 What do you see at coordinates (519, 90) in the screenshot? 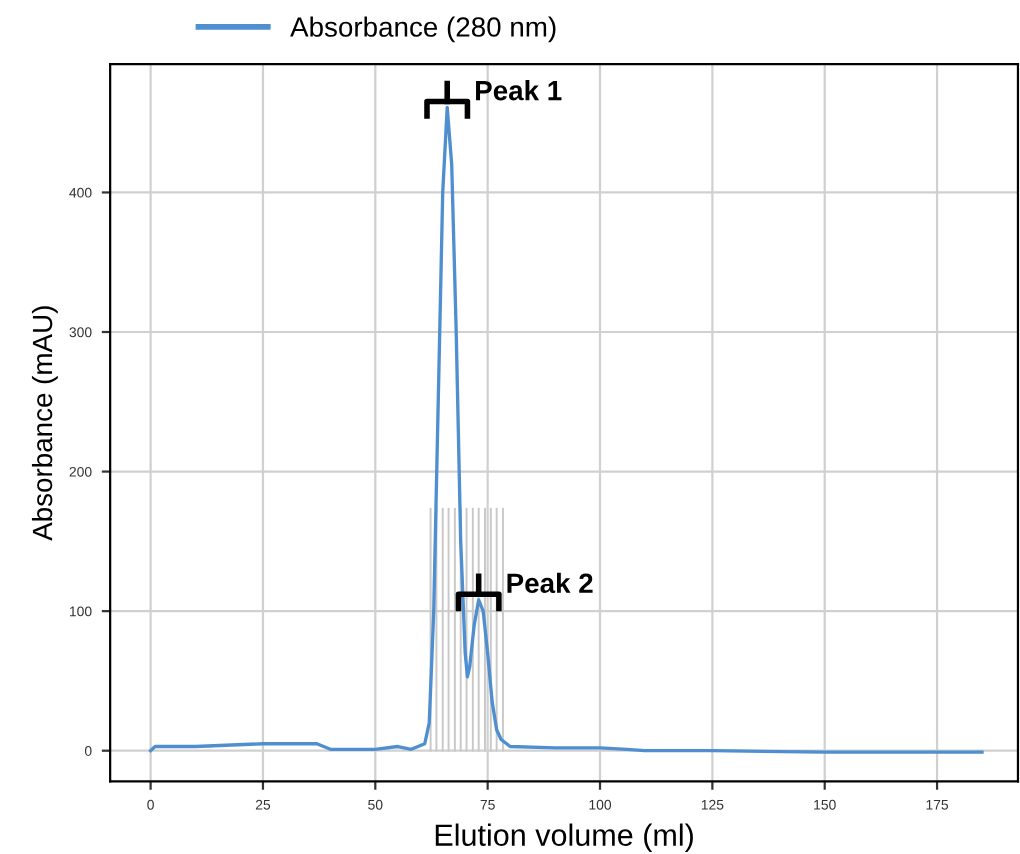
I see `annotation: Peak 1` at bounding box center [519, 90].